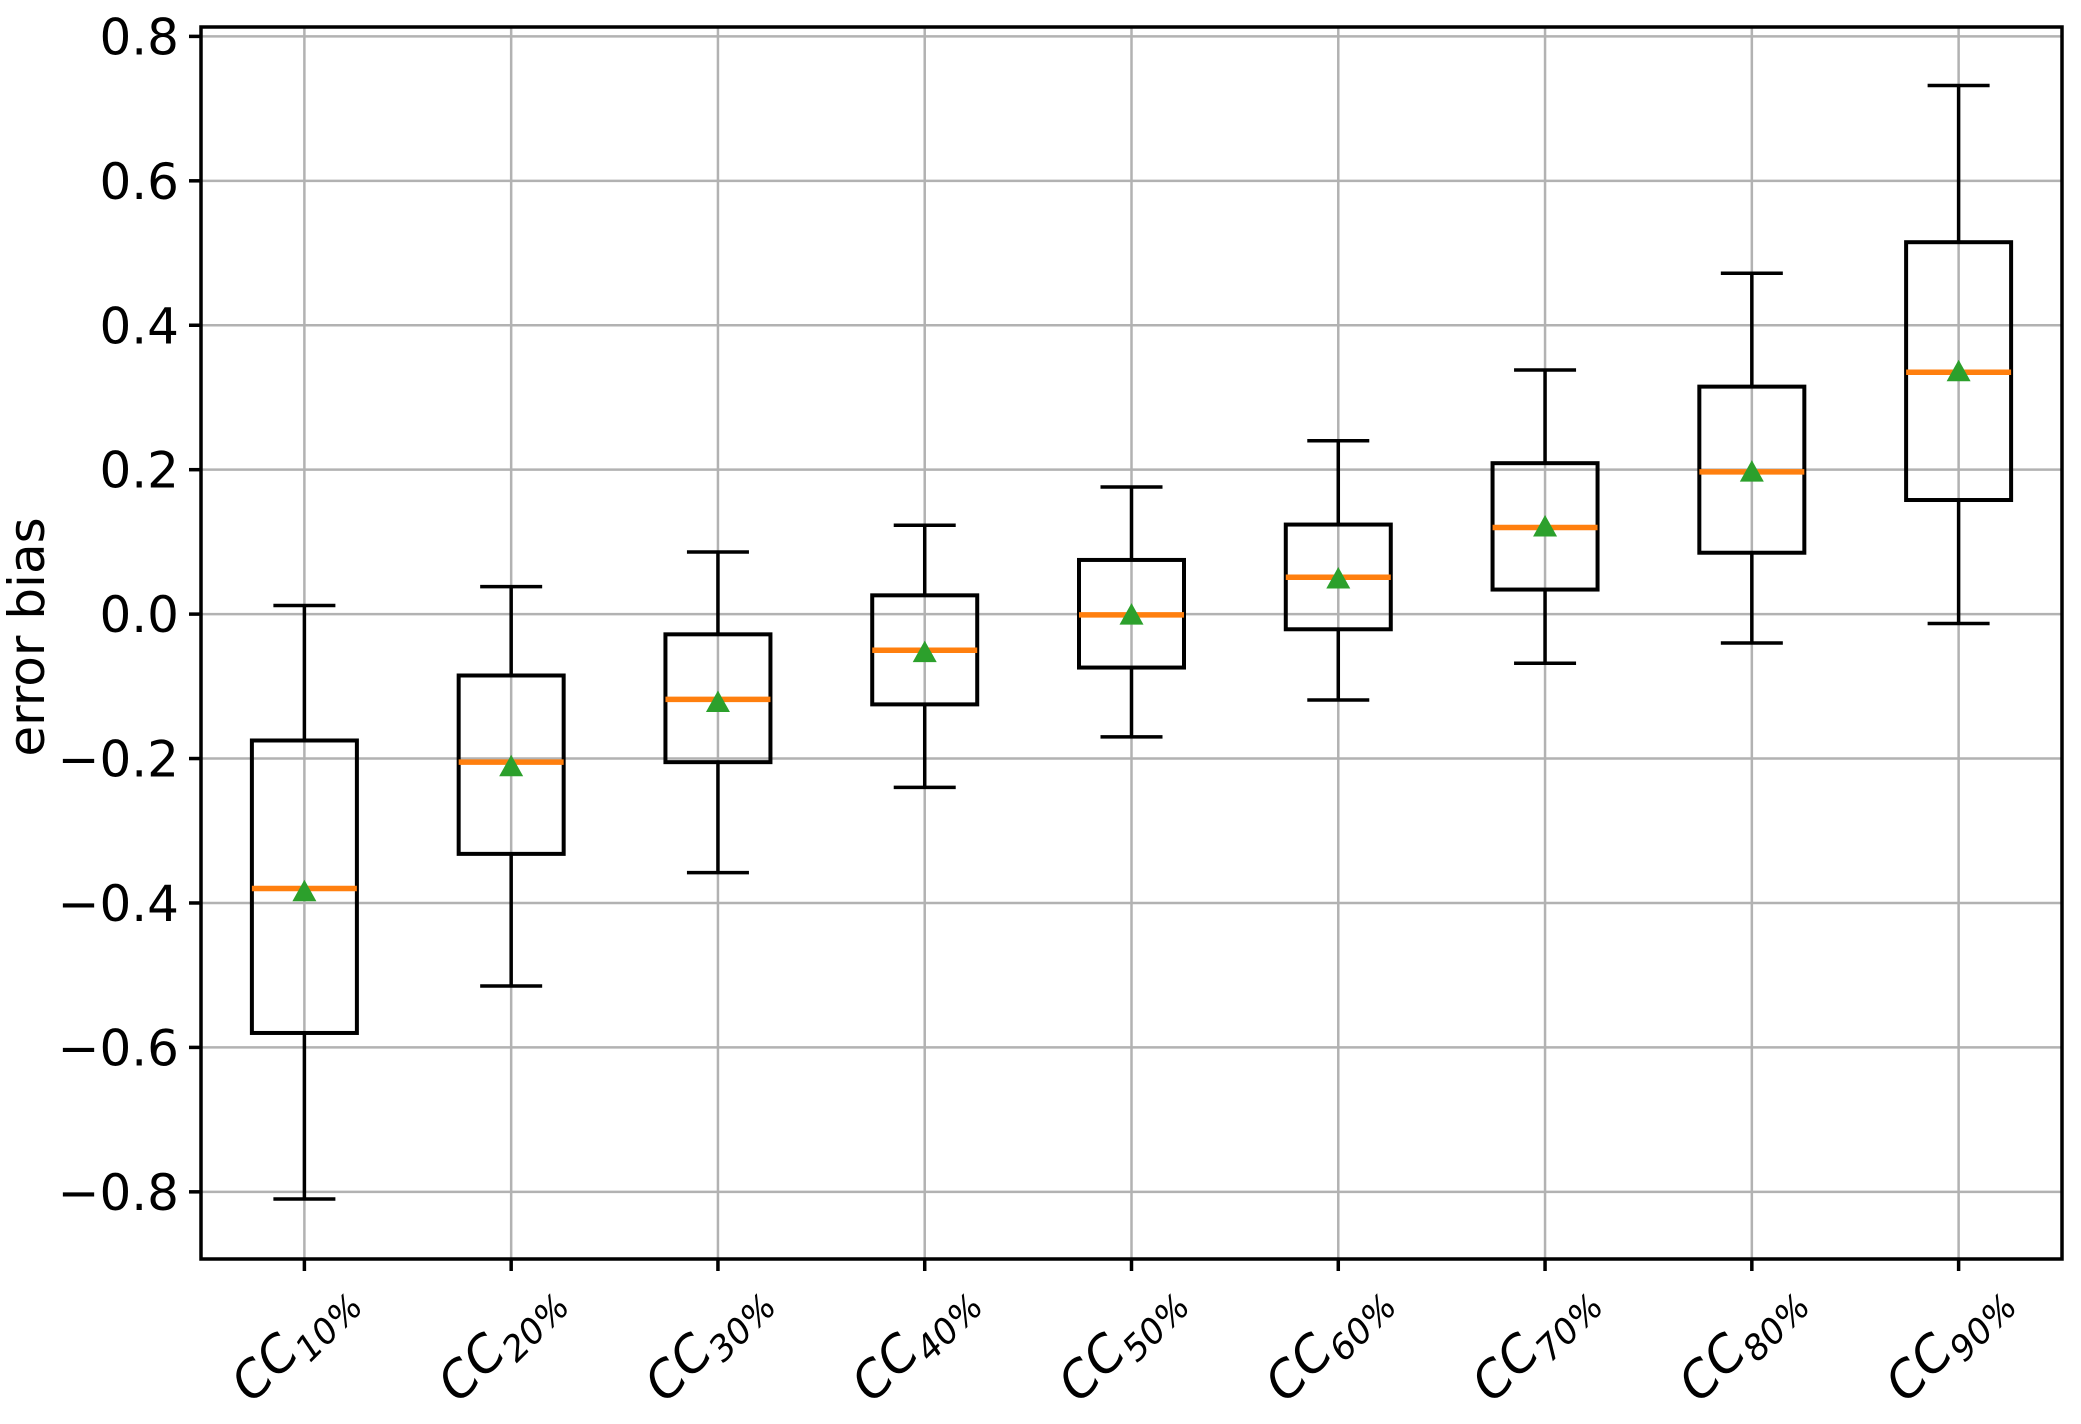 Image resolution: width=2081 pixels, height=1424 pixels. What do you see at coordinates (1536, 1343) in the screenshot?
I see `x-tick-label: CC70%` at bounding box center [1536, 1343].